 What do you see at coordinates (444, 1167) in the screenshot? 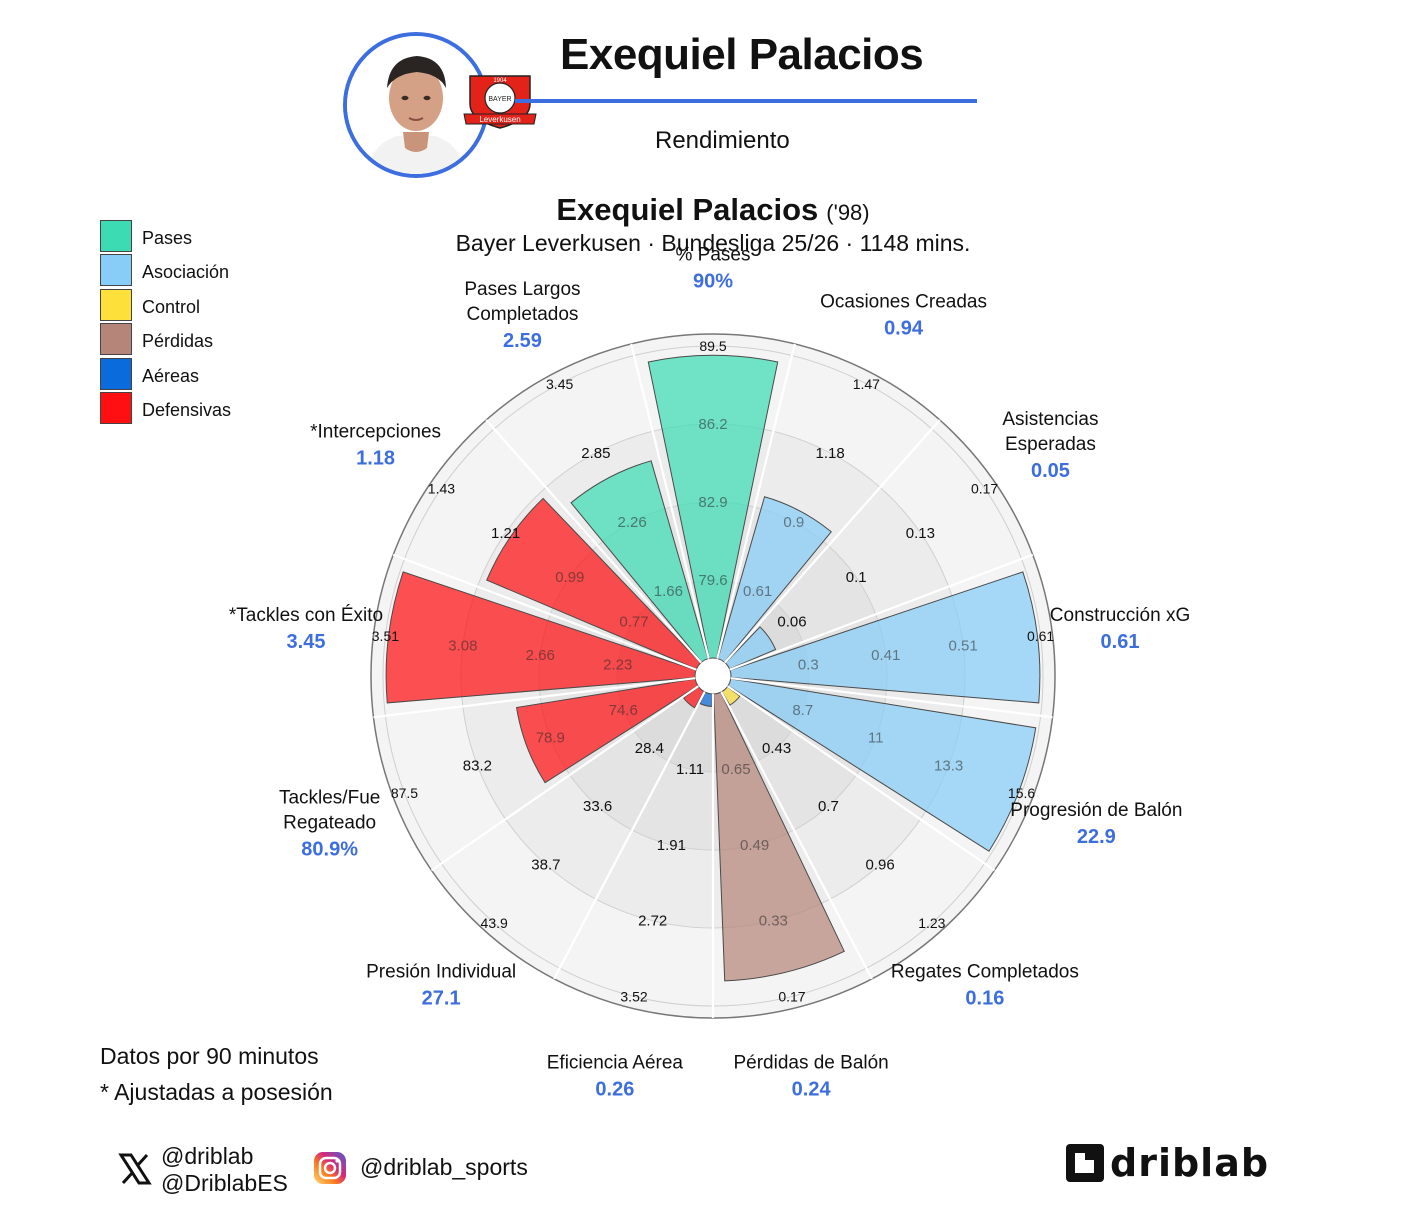
I see `instagram-handle: @driblab_sports` at bounding box center [444, 1167].